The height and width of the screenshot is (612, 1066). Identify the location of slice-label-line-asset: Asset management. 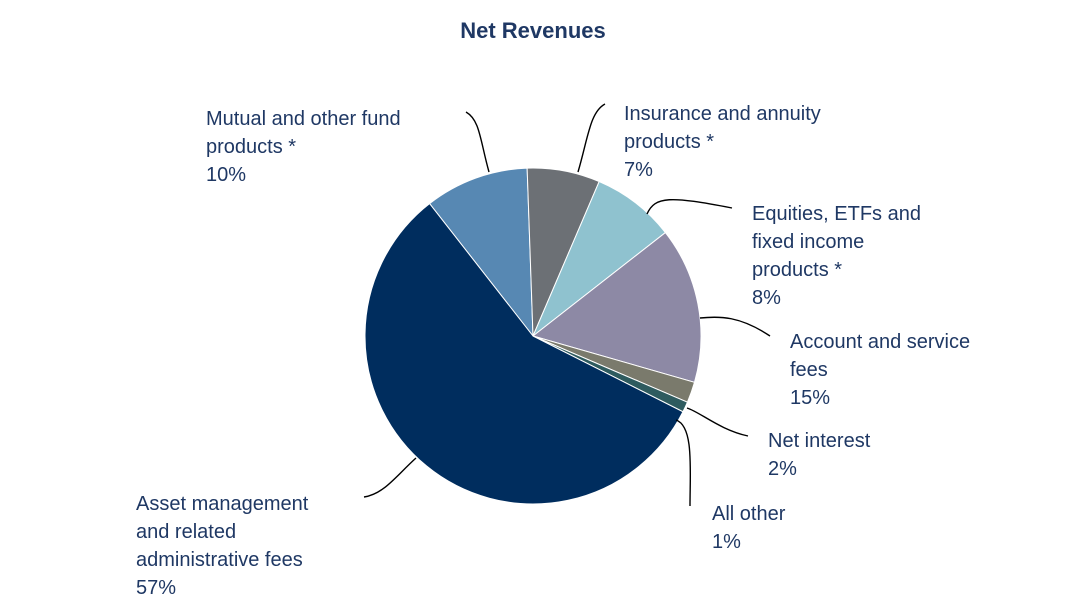
(222, 504).